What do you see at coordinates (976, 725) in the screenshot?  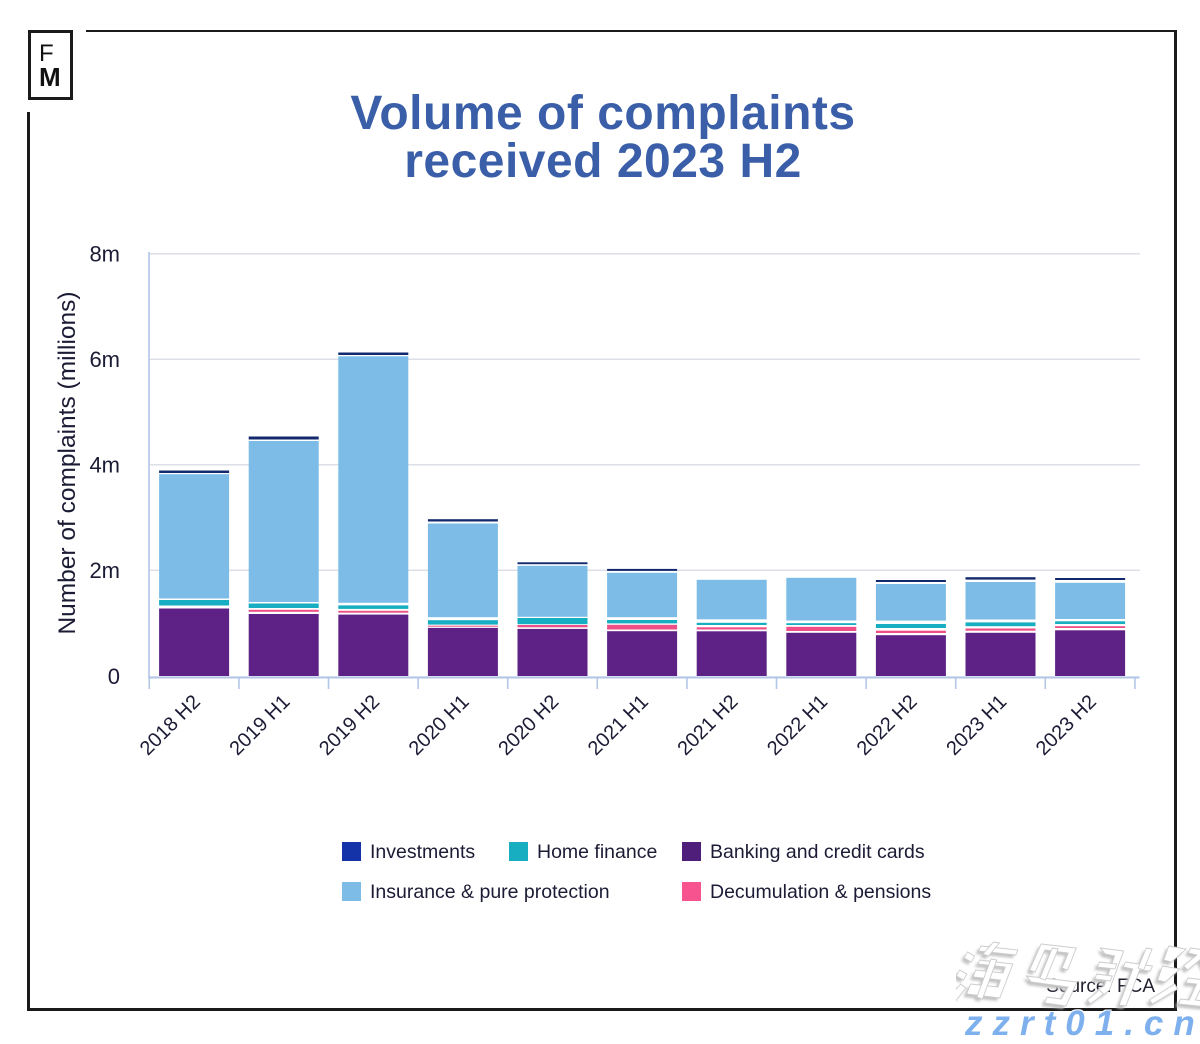 I see `svg-text: 2023 H1` at bounding box center [976, 725].